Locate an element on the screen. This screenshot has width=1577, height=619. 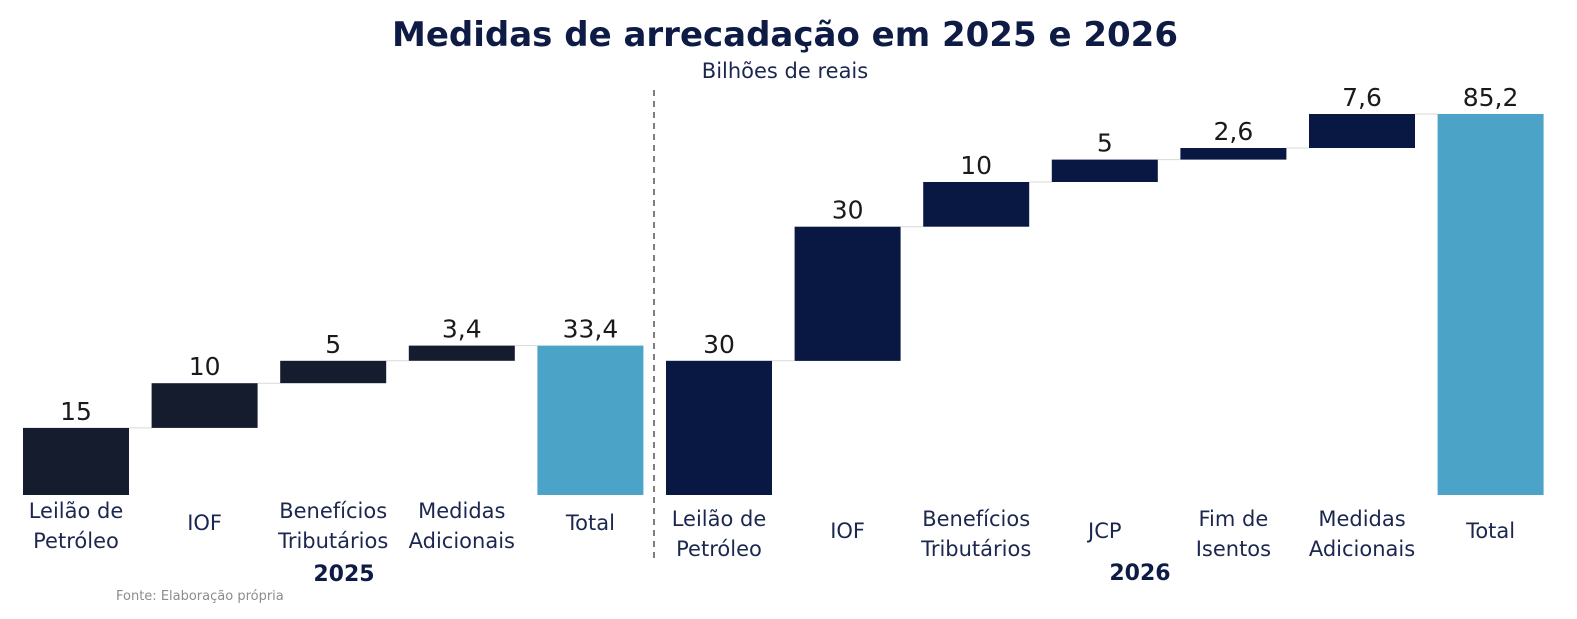
value-label-2026-iof: 30 is located at coordinates (848, 210).